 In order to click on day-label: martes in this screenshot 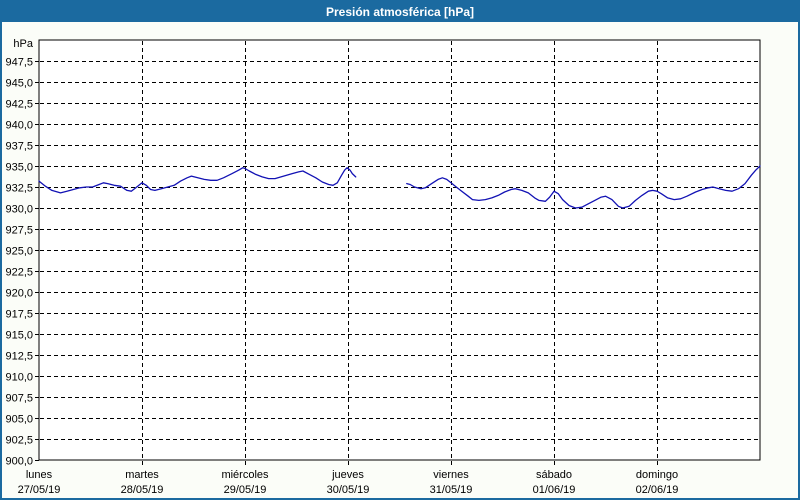, I will do `click(142, 475)`.